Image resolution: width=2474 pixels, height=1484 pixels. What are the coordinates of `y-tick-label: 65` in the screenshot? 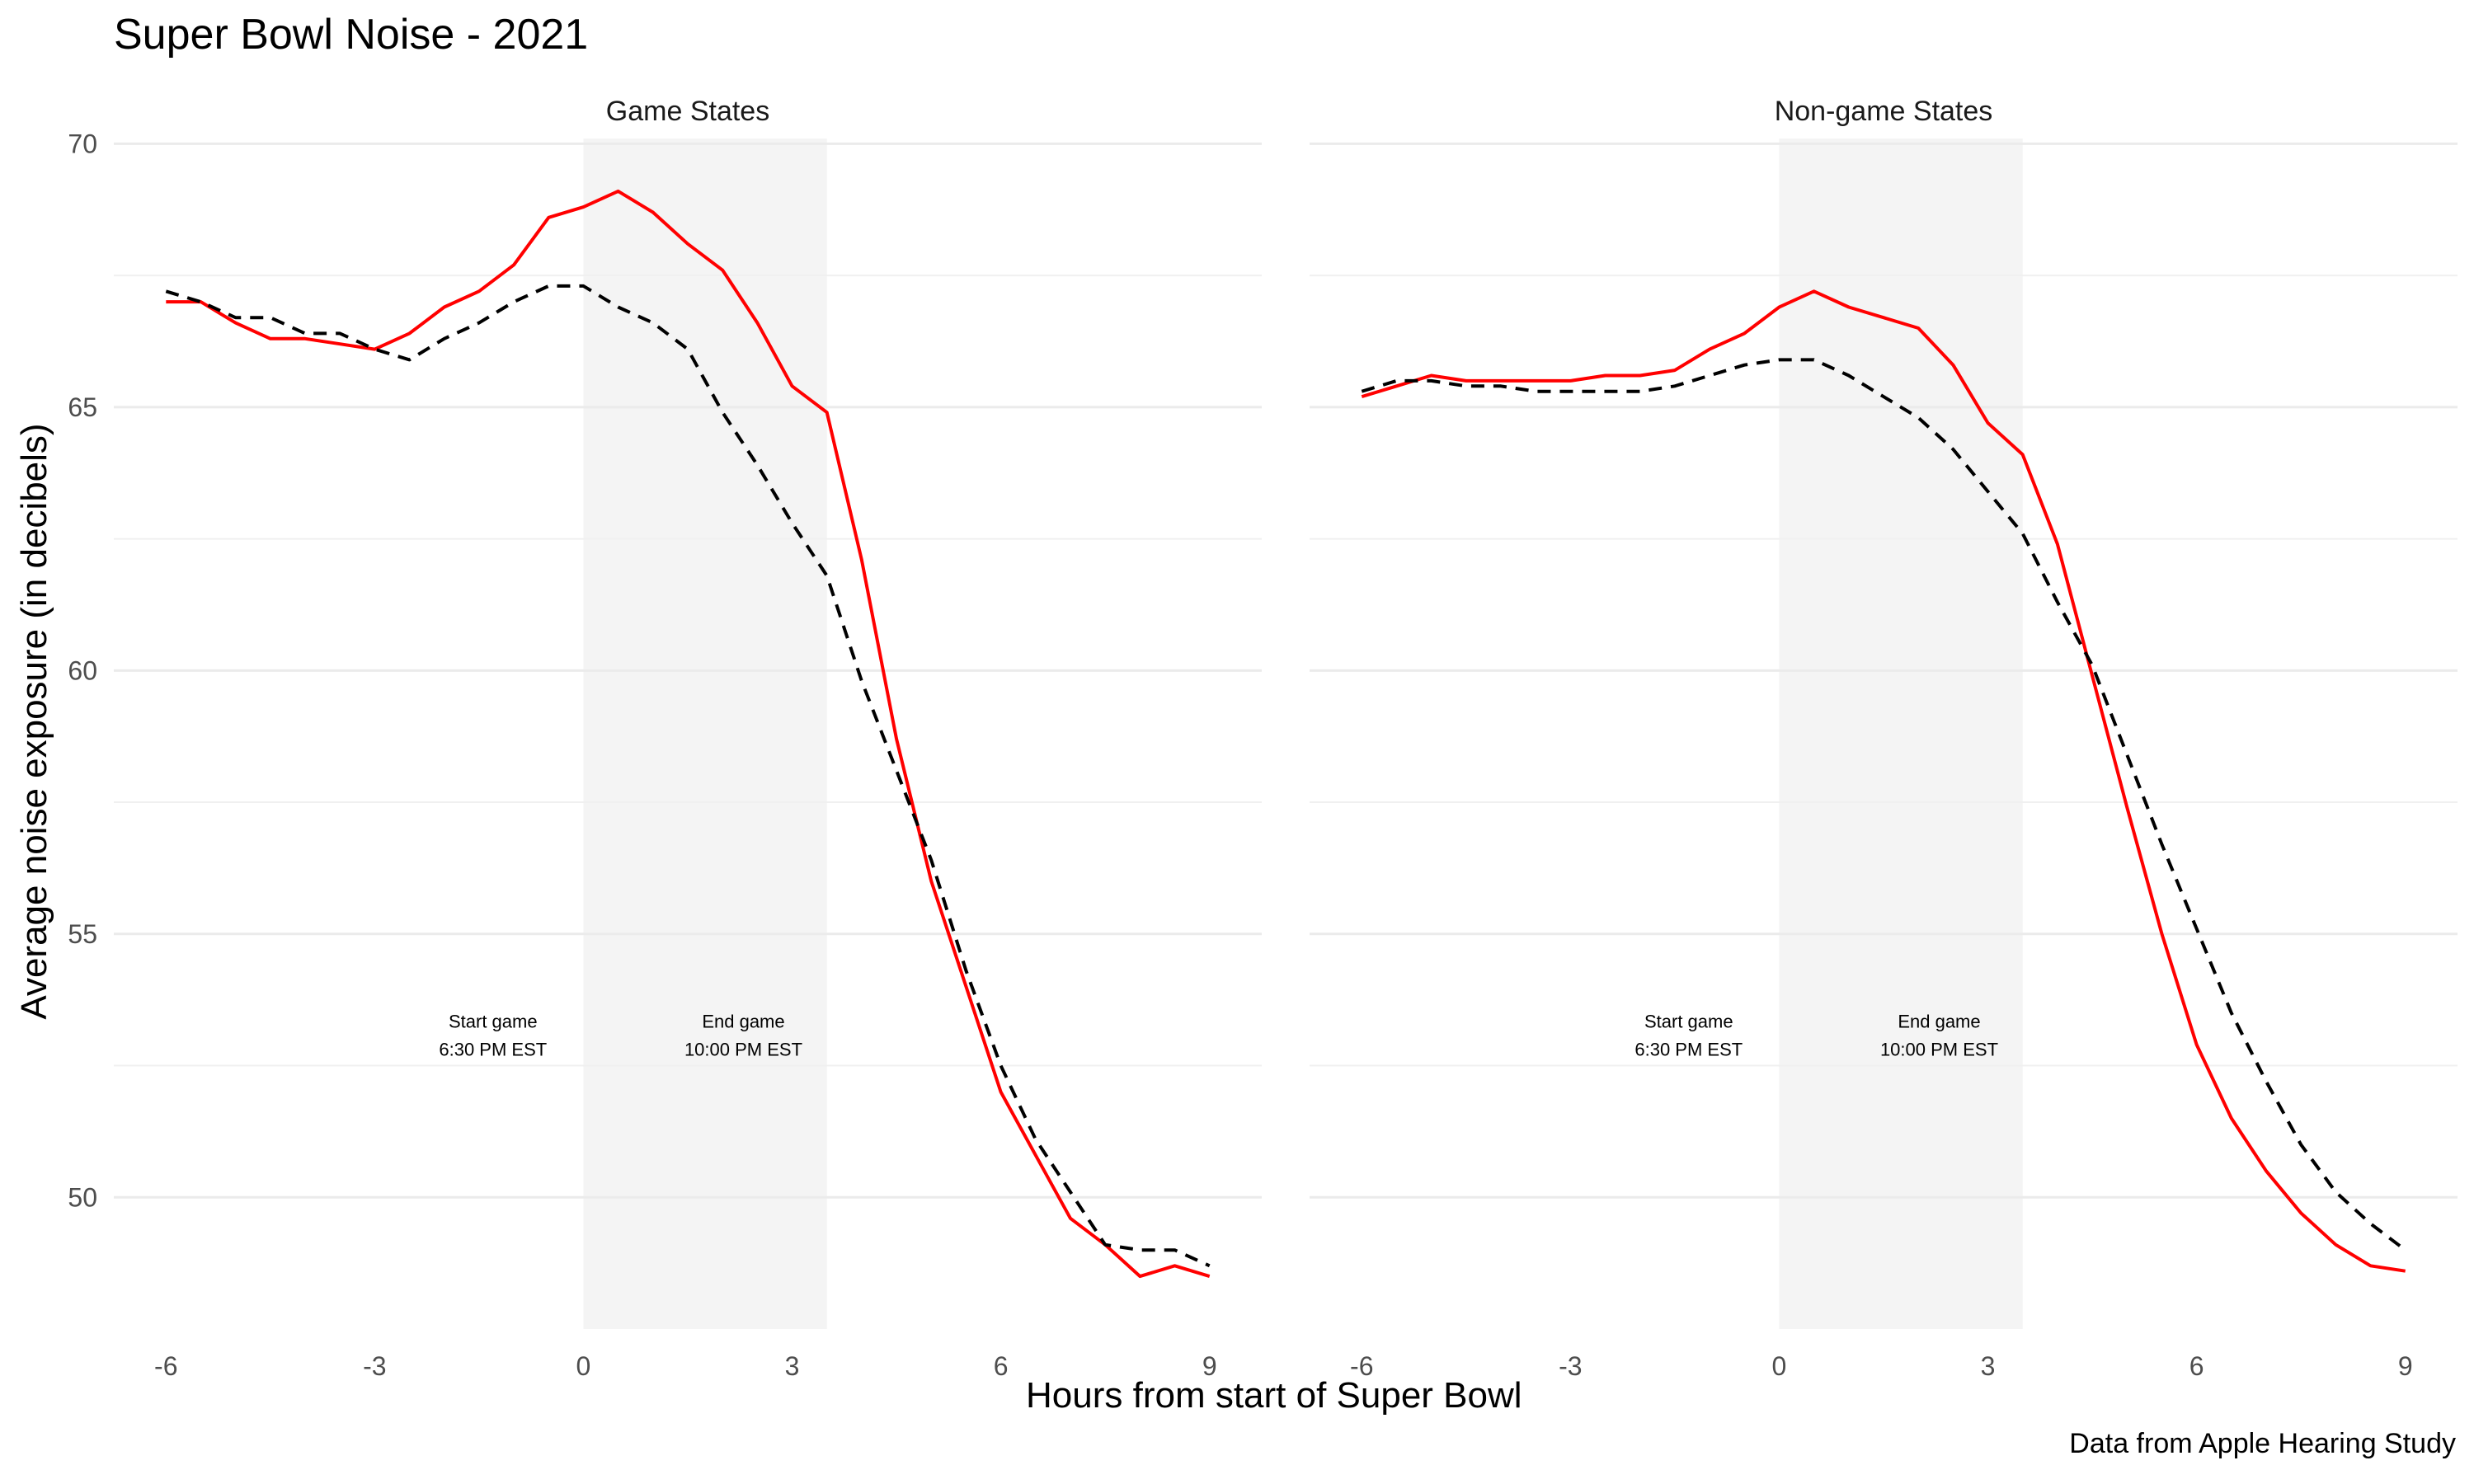 It's located at (82, 407).